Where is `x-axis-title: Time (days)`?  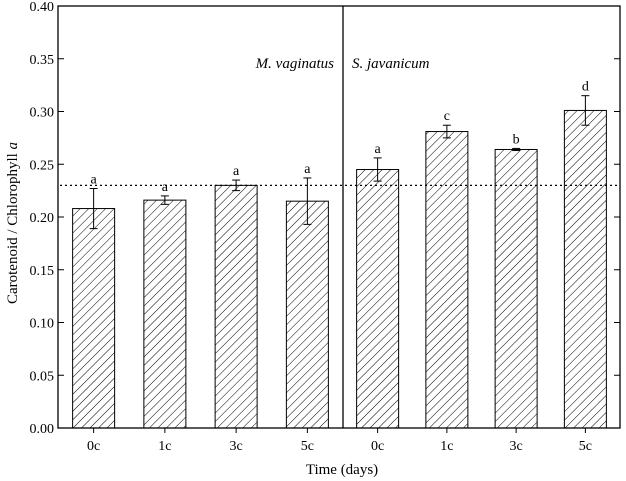
x-axis-title: Time (days) is located at coordinates (342, 470).